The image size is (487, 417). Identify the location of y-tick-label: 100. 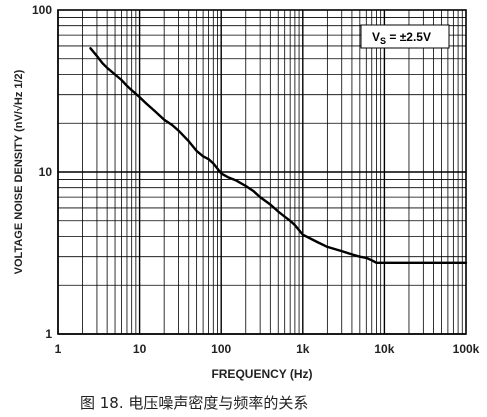
(42, 10).